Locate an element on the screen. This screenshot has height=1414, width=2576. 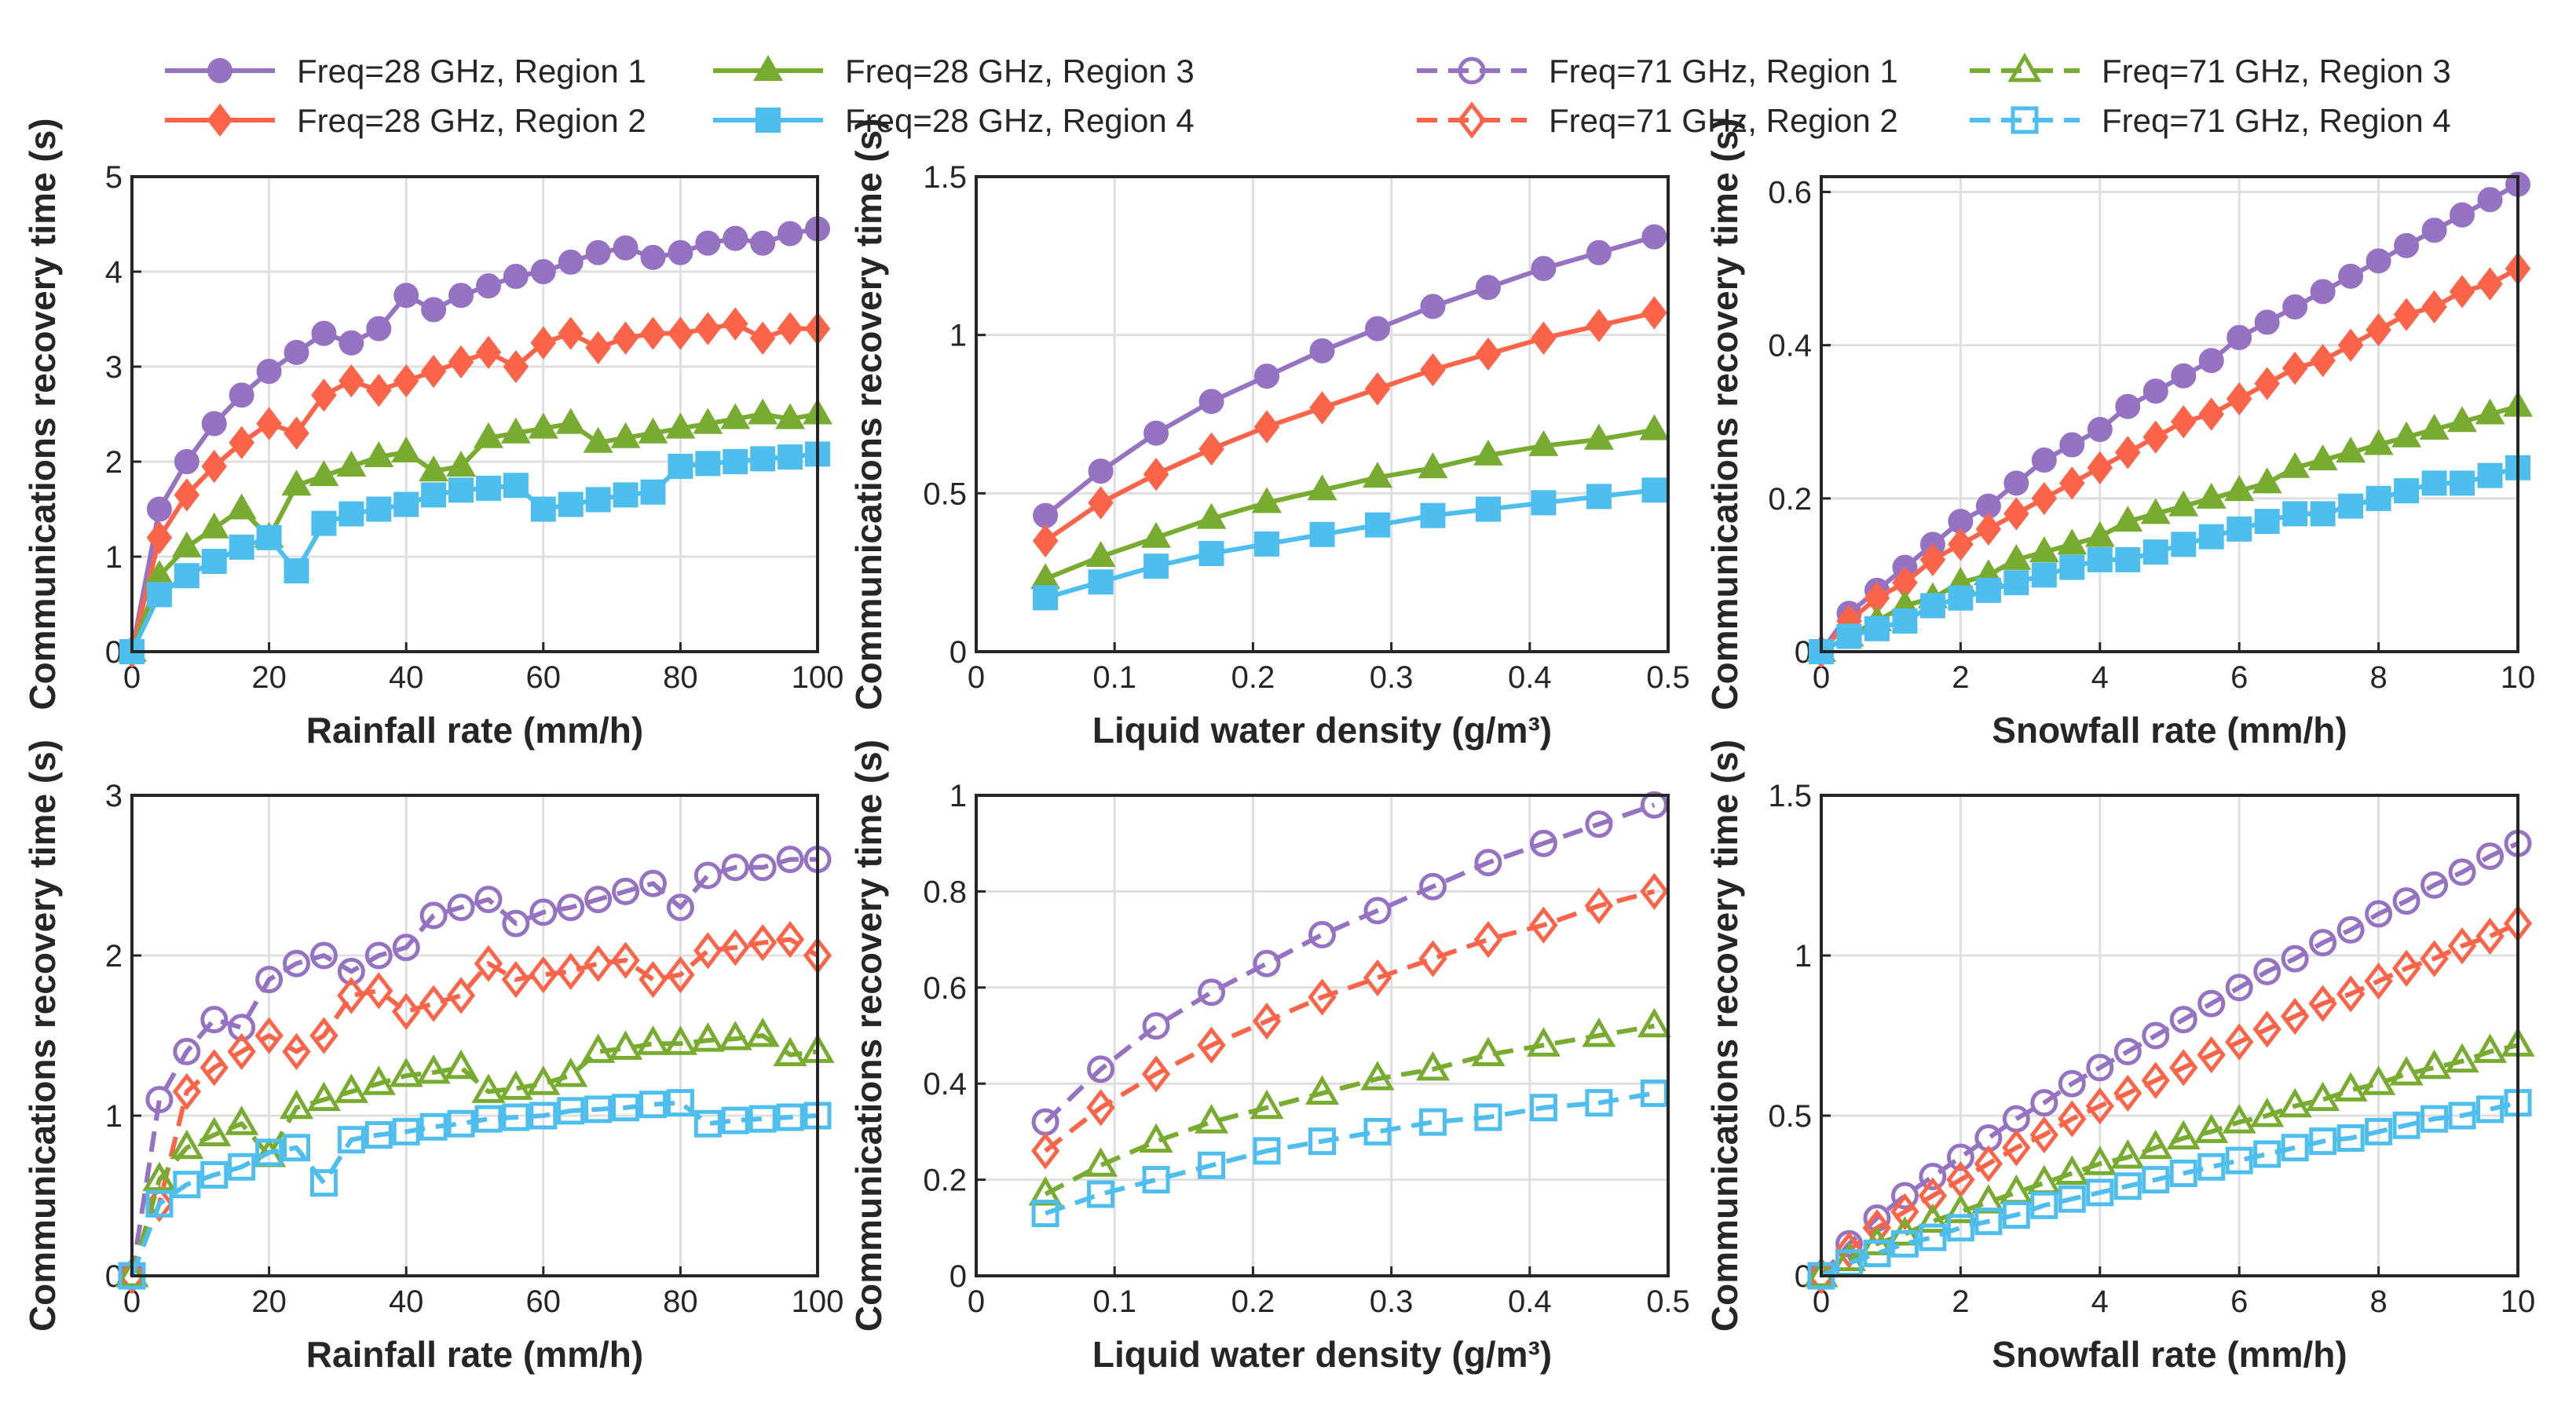
y-tick-label: 2 is located at coordinates (114, 956).